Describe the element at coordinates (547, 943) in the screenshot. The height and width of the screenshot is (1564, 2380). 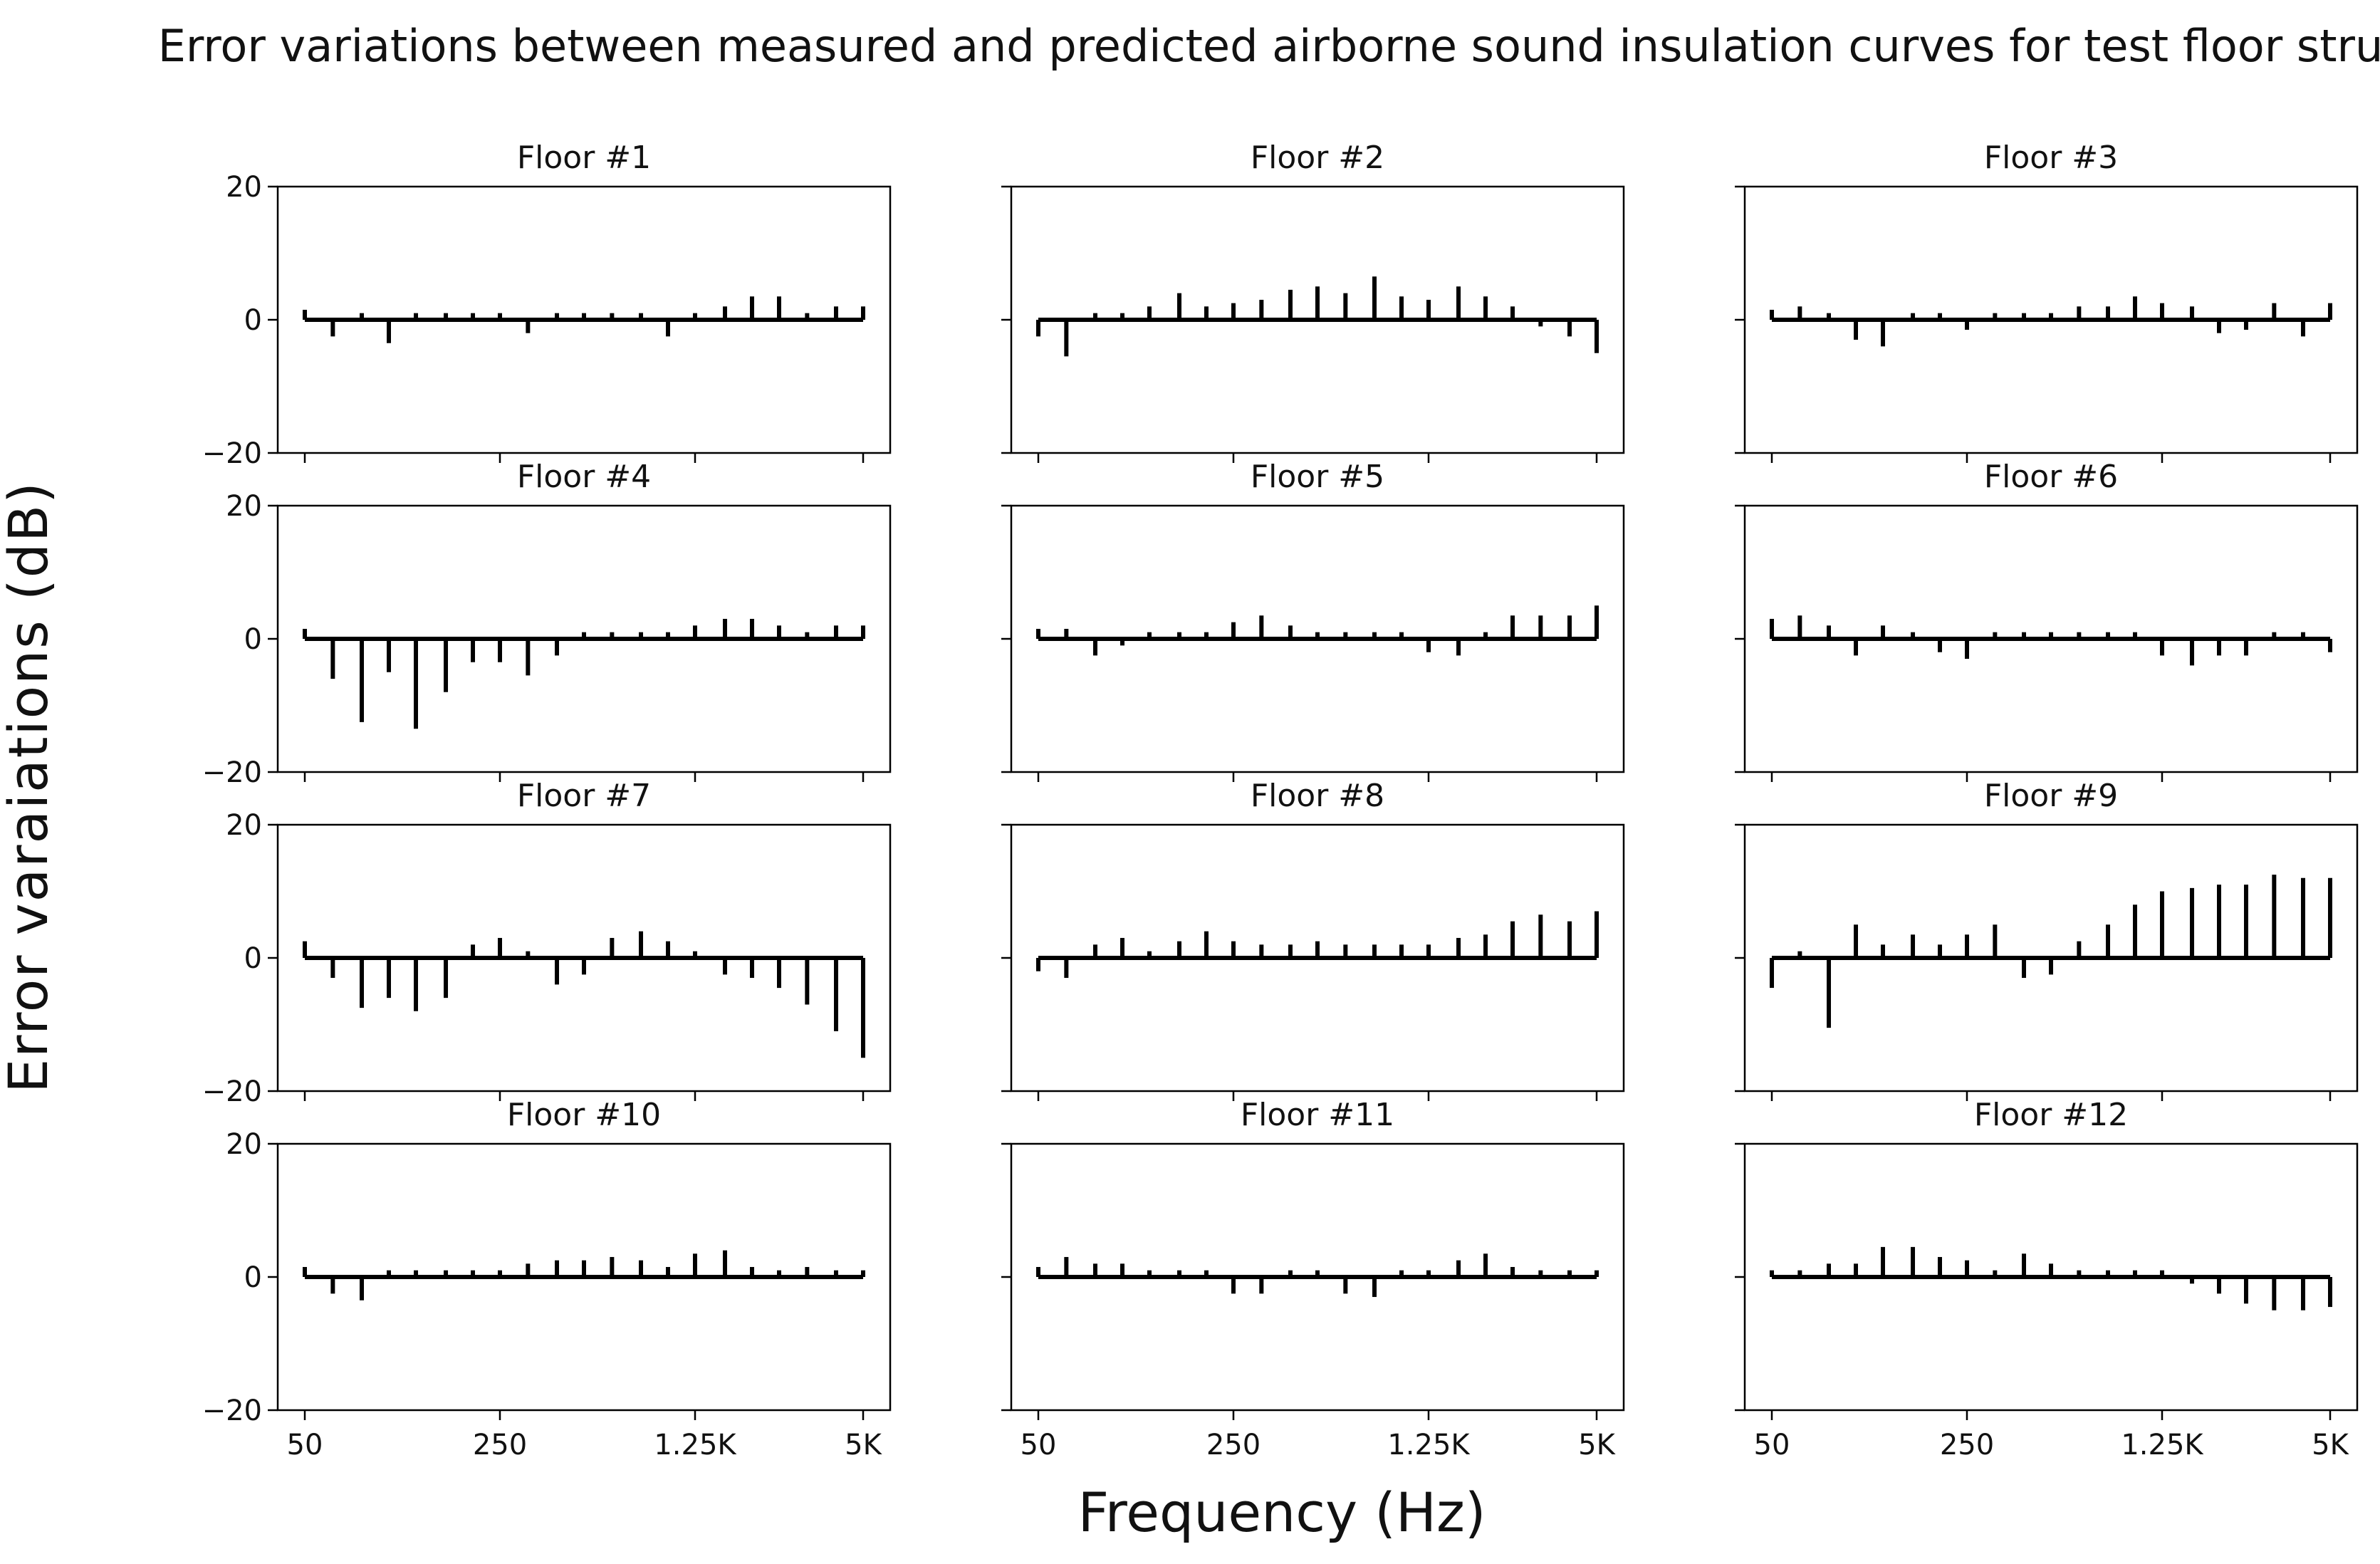
I see `panel-floor-7: Floor #7 −20 0 20` at that location.